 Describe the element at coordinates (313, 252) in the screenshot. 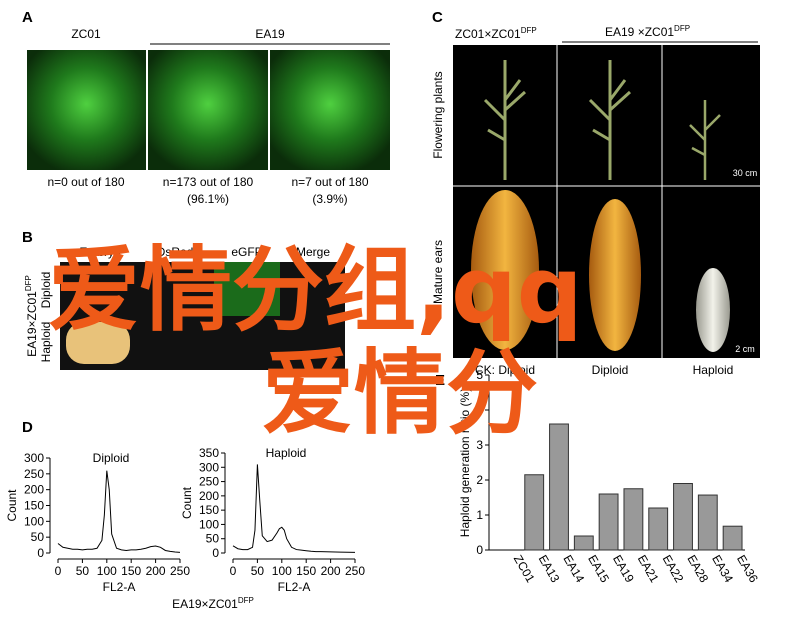

I see `column-label: Merge` at that location.